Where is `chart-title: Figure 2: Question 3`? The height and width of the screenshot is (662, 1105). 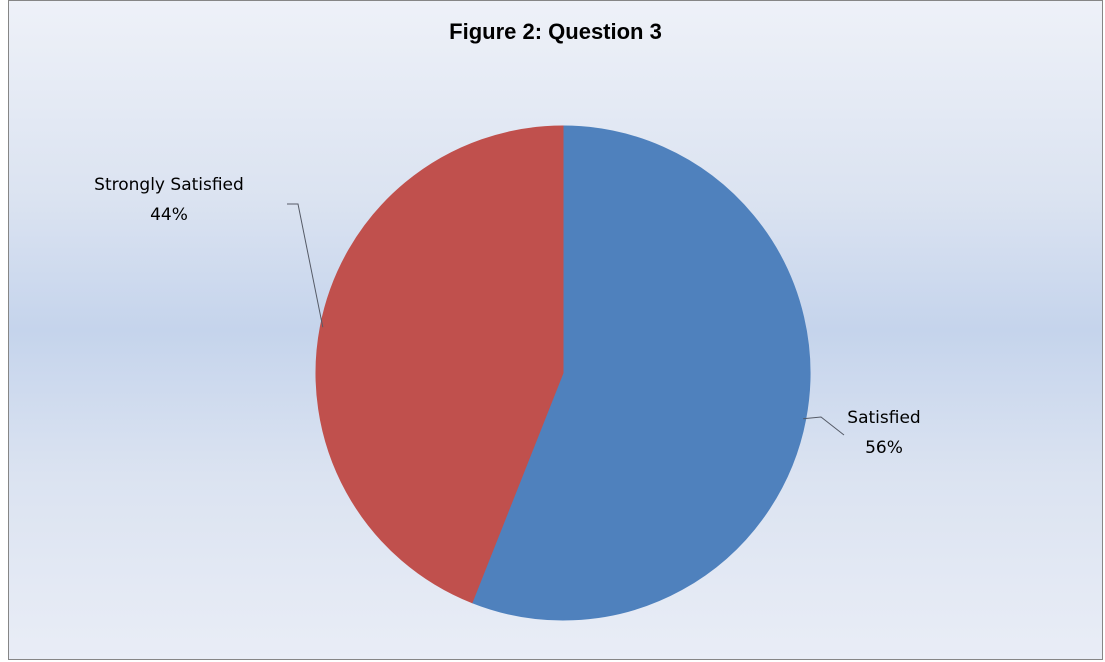 chart-title: Figure 2: Question 3 is located at coordinates (555, 31).